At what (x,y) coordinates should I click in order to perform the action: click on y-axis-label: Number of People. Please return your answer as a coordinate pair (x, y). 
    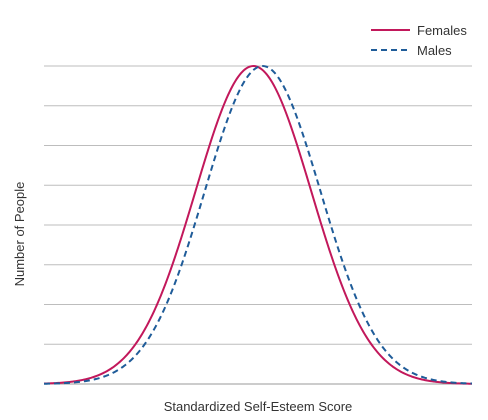
    Looking at the image, I should click on (19, 234).